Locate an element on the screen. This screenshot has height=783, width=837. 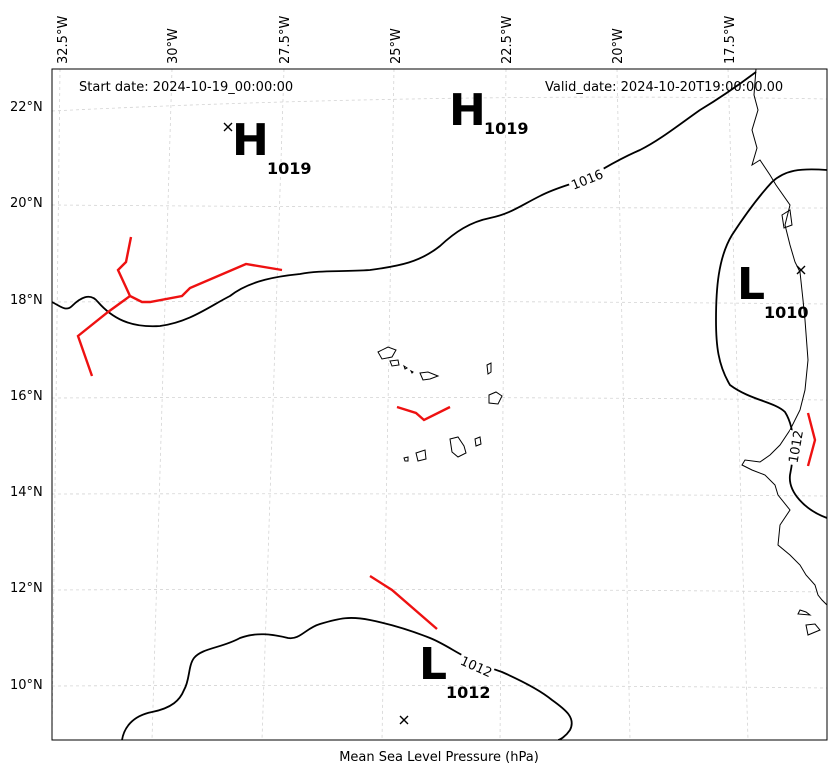
valid-date-label: Valid_date: 2024-10-20T19:00:00.00 is located at coordinates (664, 87).